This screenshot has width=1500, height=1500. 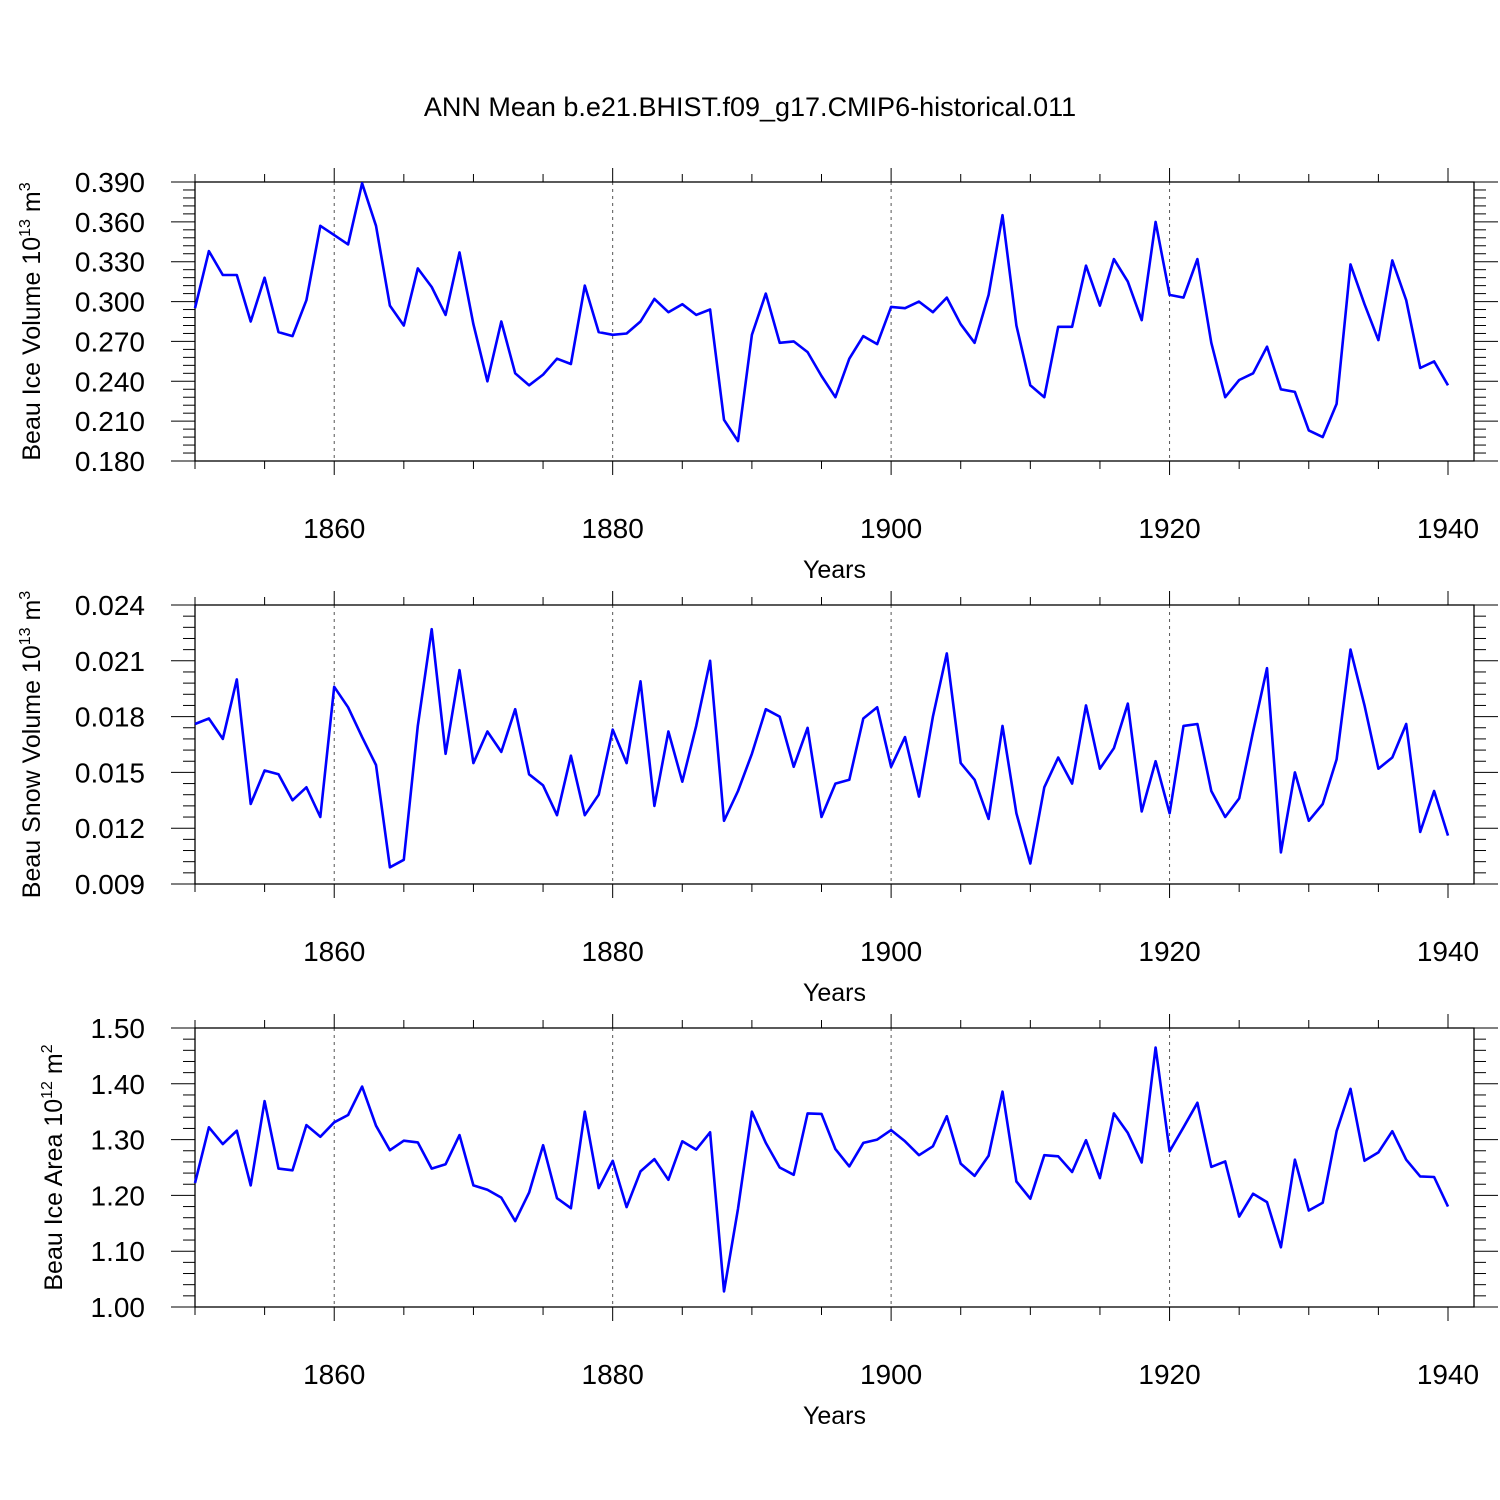 What do you see at coordinates (118, 1195) in the screenshot?
I see `y-tick-label: 1.20` at bounding box center [118, 1195].